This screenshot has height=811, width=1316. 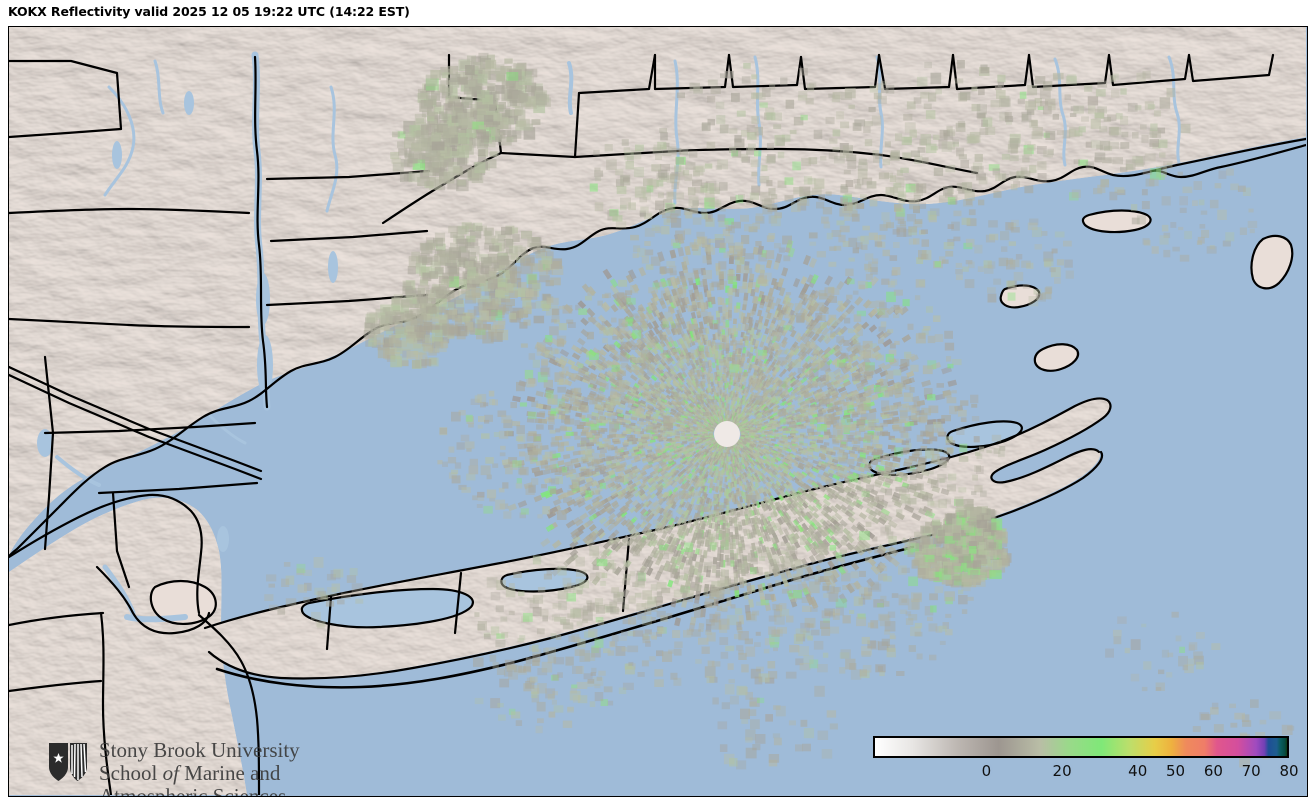 What do you see at coordinates (199, 750) in the screenshot?
I see `sbu-logo-line-1: Stony Brook University` at bounding box center [199, 750].